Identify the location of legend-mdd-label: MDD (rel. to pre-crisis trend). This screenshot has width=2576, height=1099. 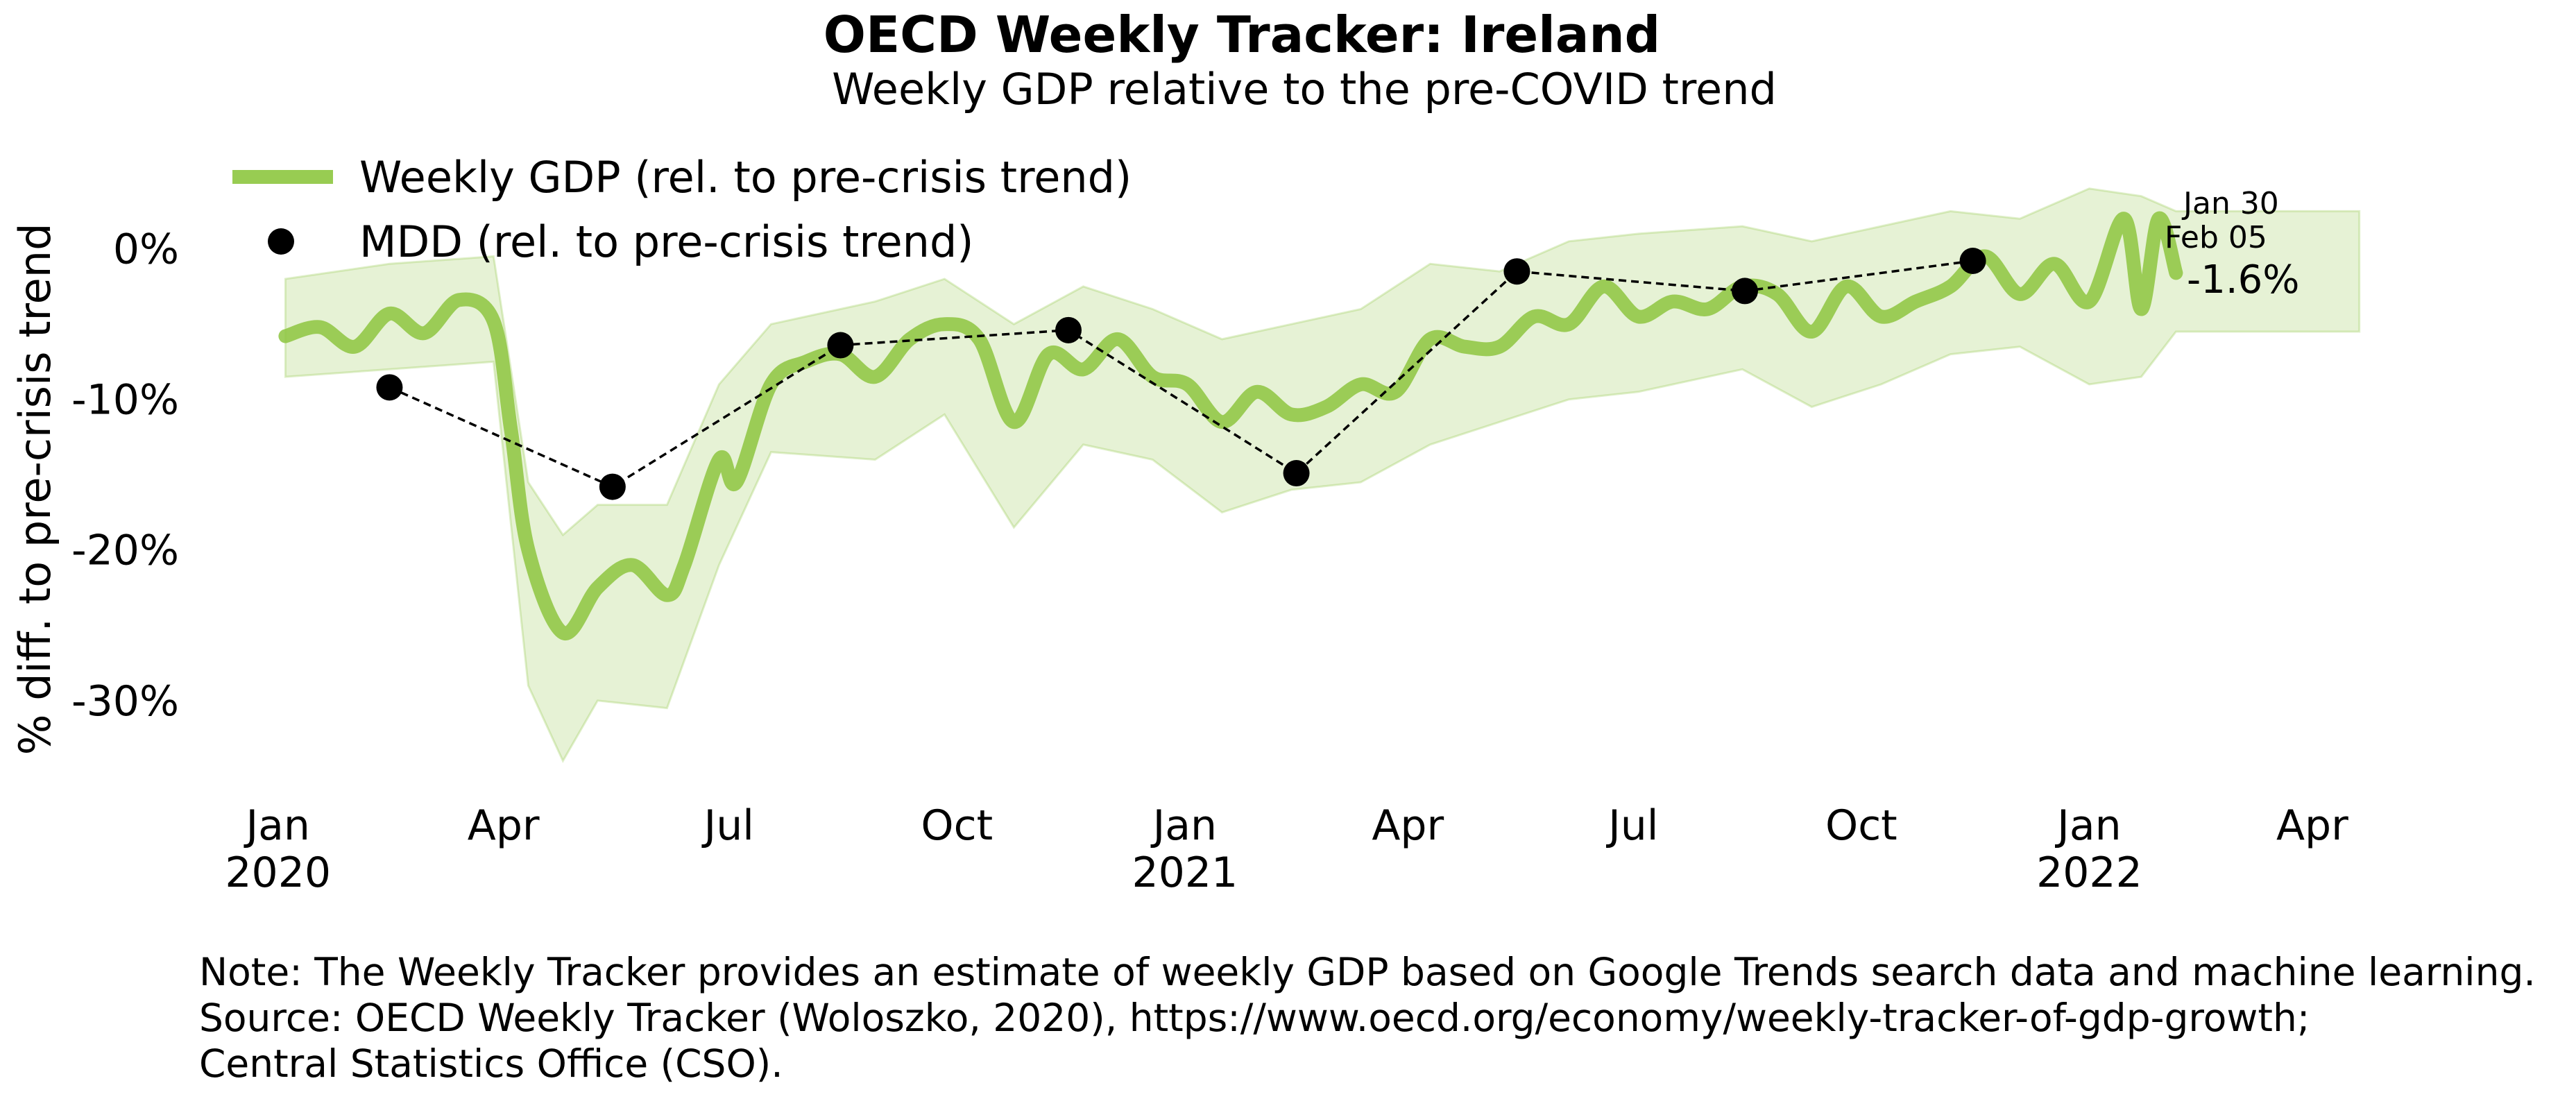
(666, 241).